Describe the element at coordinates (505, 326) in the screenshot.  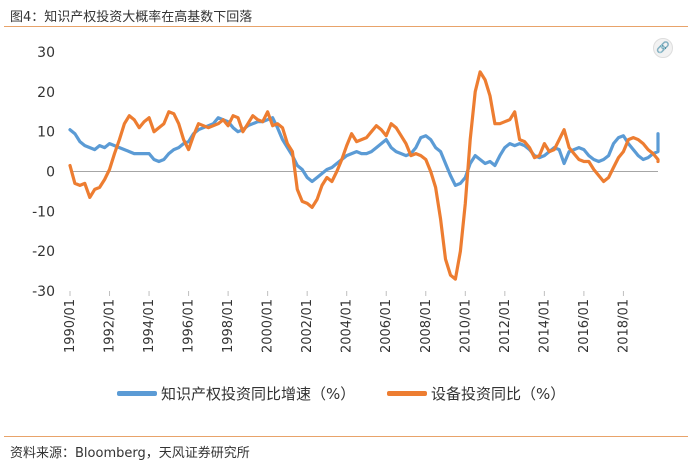
I see `x-tick-label: 2012/01` at that location.